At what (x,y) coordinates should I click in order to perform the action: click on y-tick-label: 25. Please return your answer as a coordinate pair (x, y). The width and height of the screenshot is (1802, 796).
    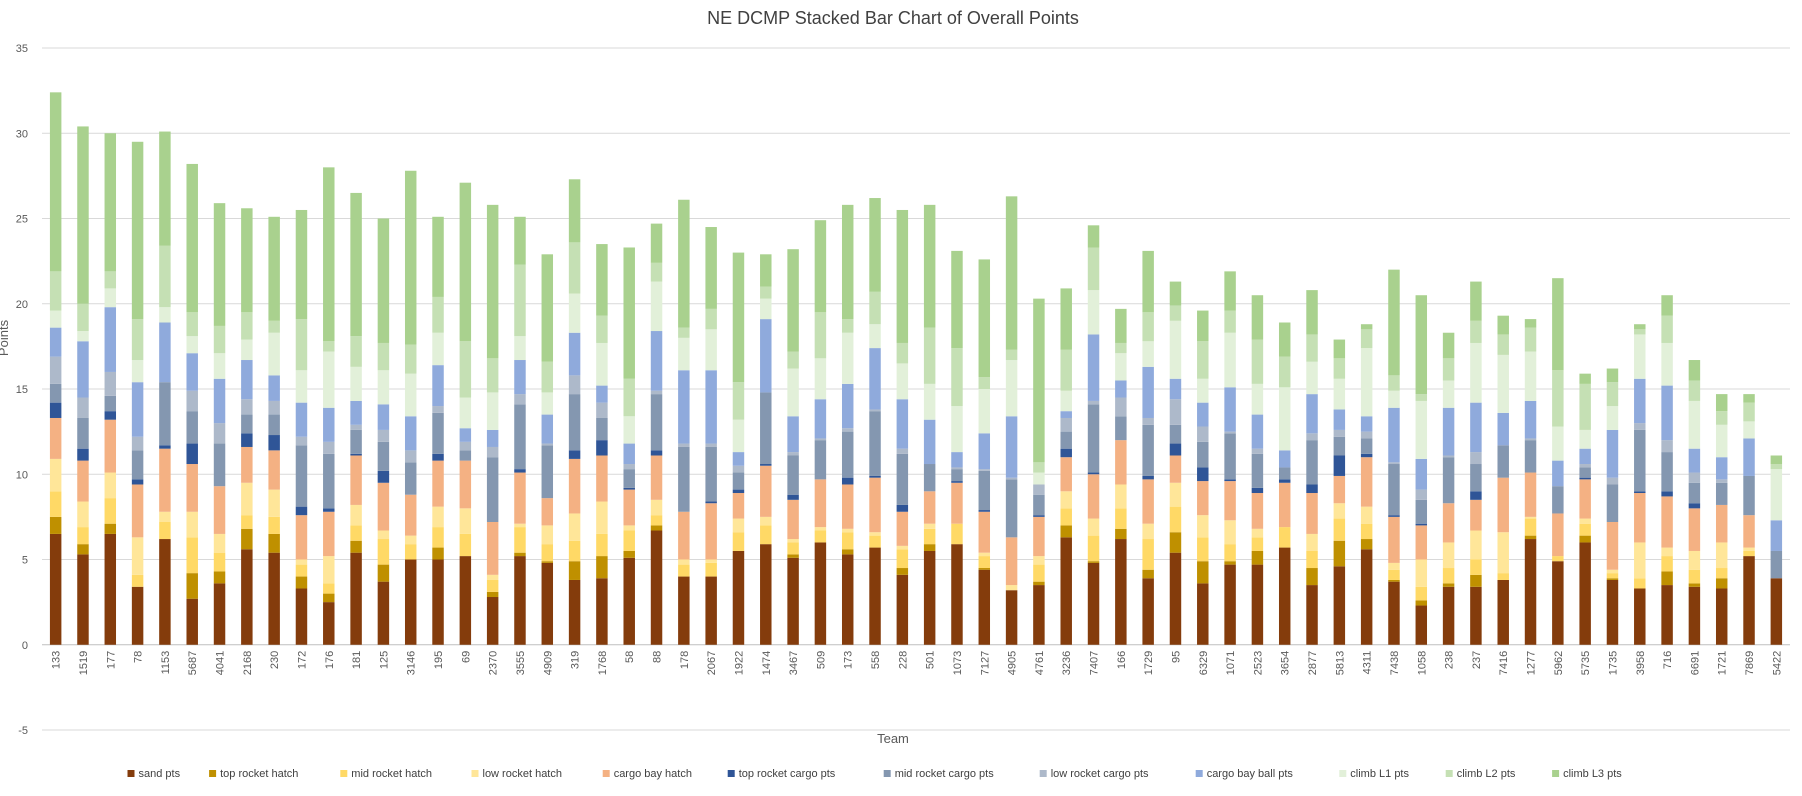
    Looking at the image, I should click on (22, 220).